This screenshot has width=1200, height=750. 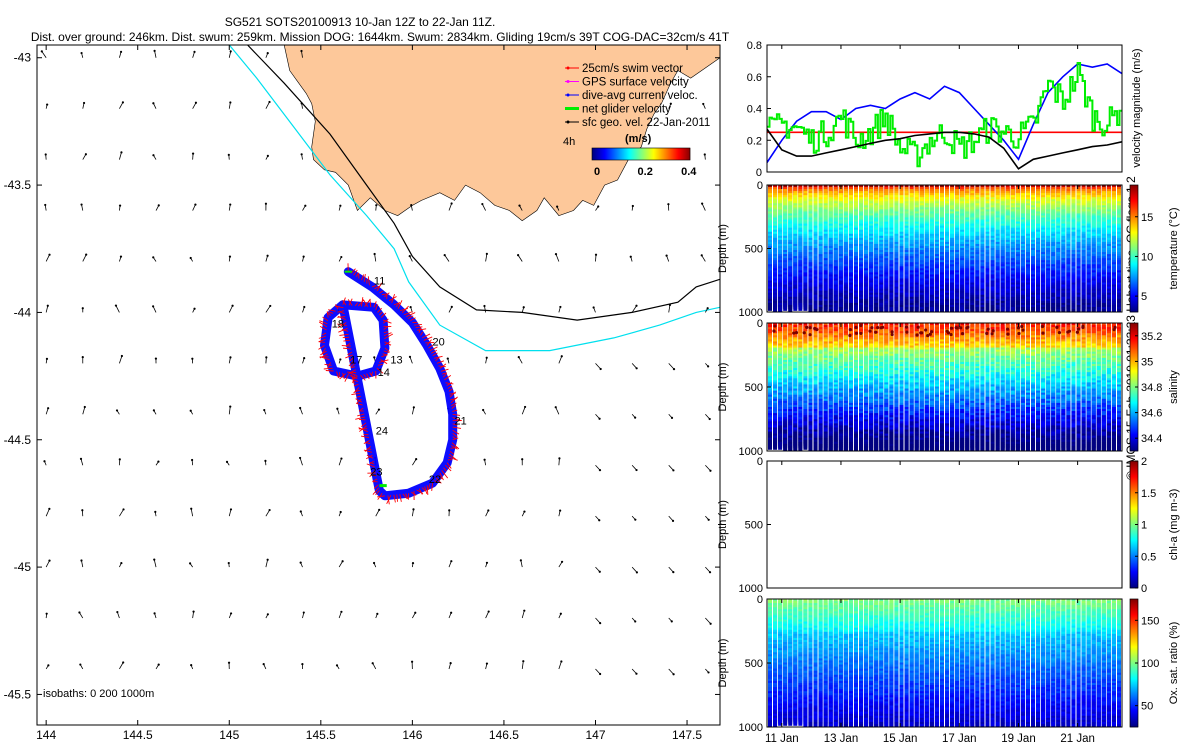 What do you see at coordinates (569, 142) in the screenshot?
I see `legend-4h-label: 4h` at bounding box center [569, 142].